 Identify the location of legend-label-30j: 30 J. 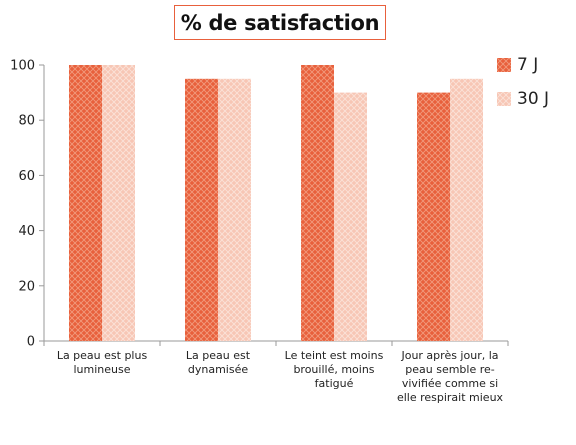
(533, 99).